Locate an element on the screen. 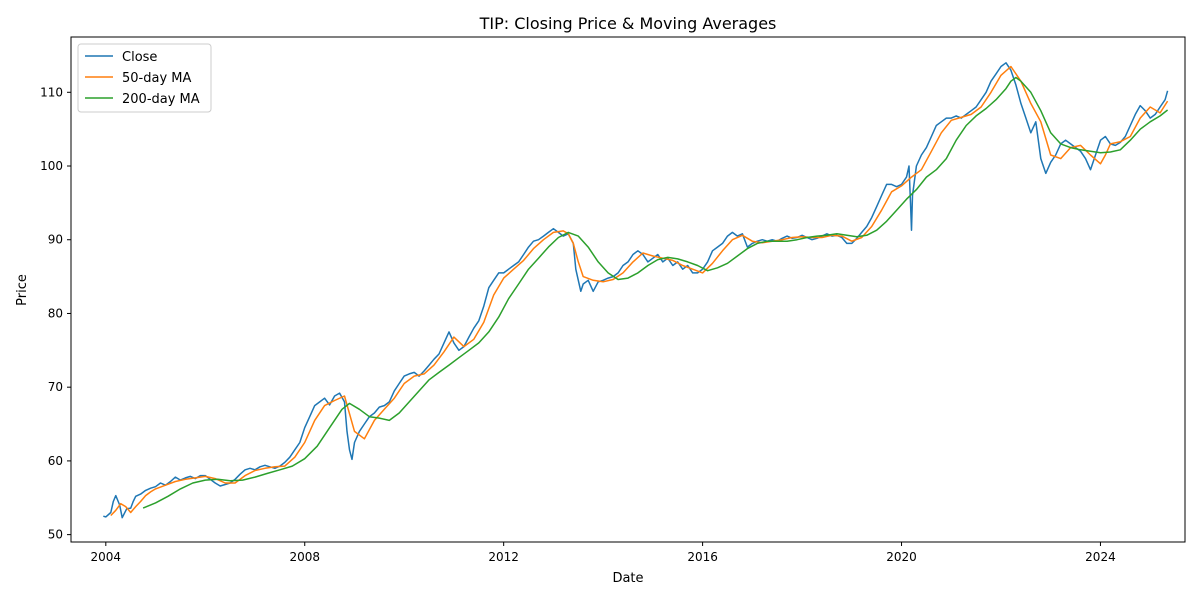 The width and height of the screenshot is (1200, 600). chart-title: TIP: Closing Price & Moving Averages is located at coordinates (628, 23).